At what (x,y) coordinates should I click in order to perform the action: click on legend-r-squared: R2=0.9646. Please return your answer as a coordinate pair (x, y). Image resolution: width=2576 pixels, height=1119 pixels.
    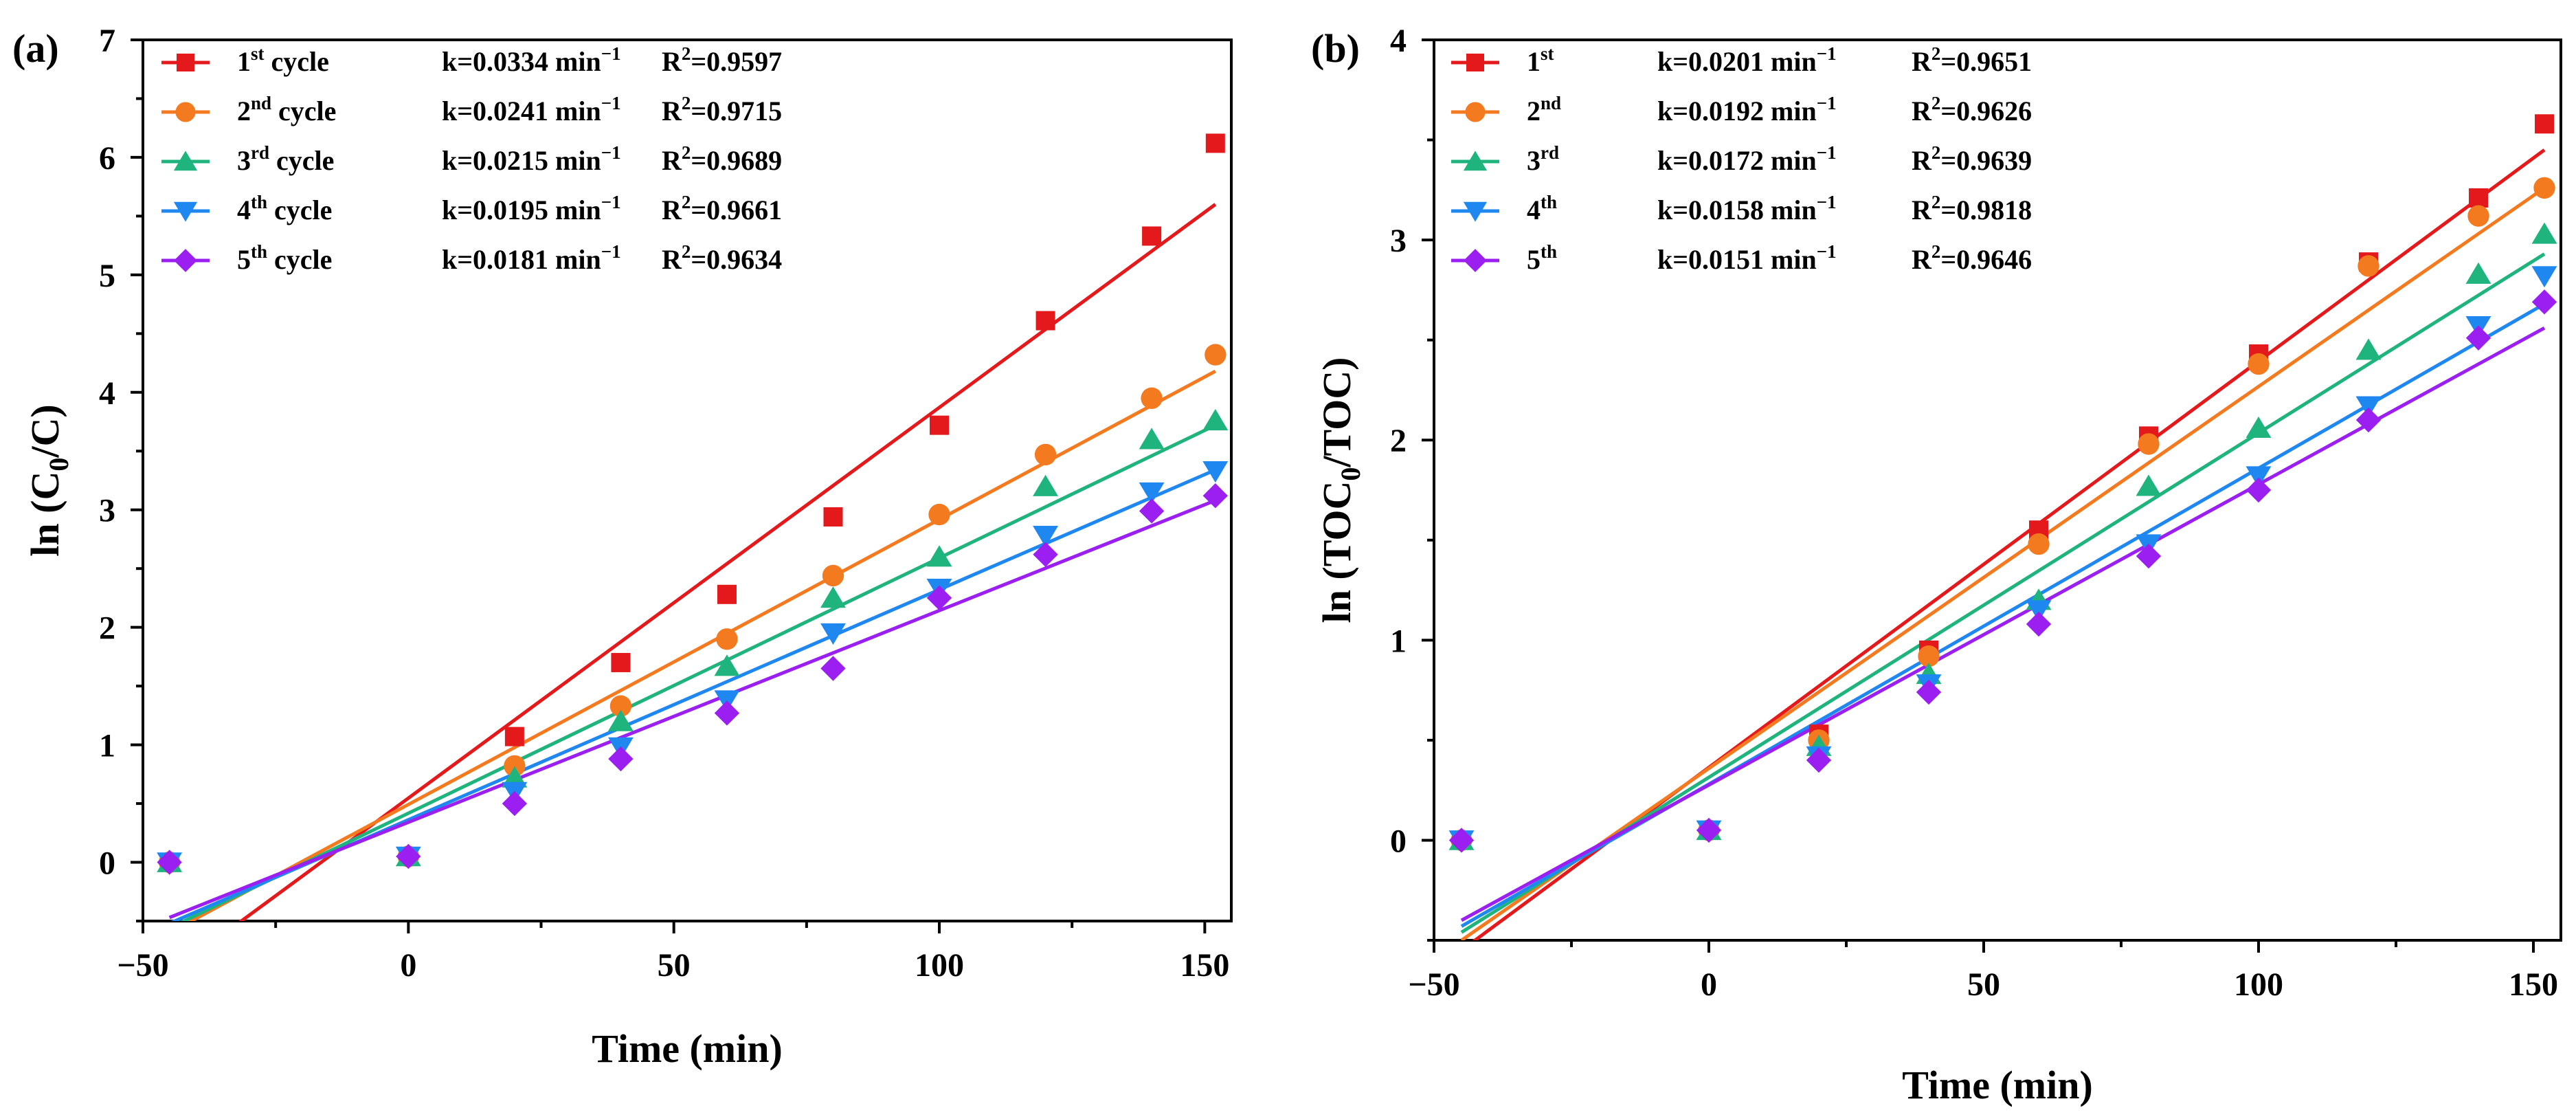
    Looking at the image, I should click on (1972, 258).